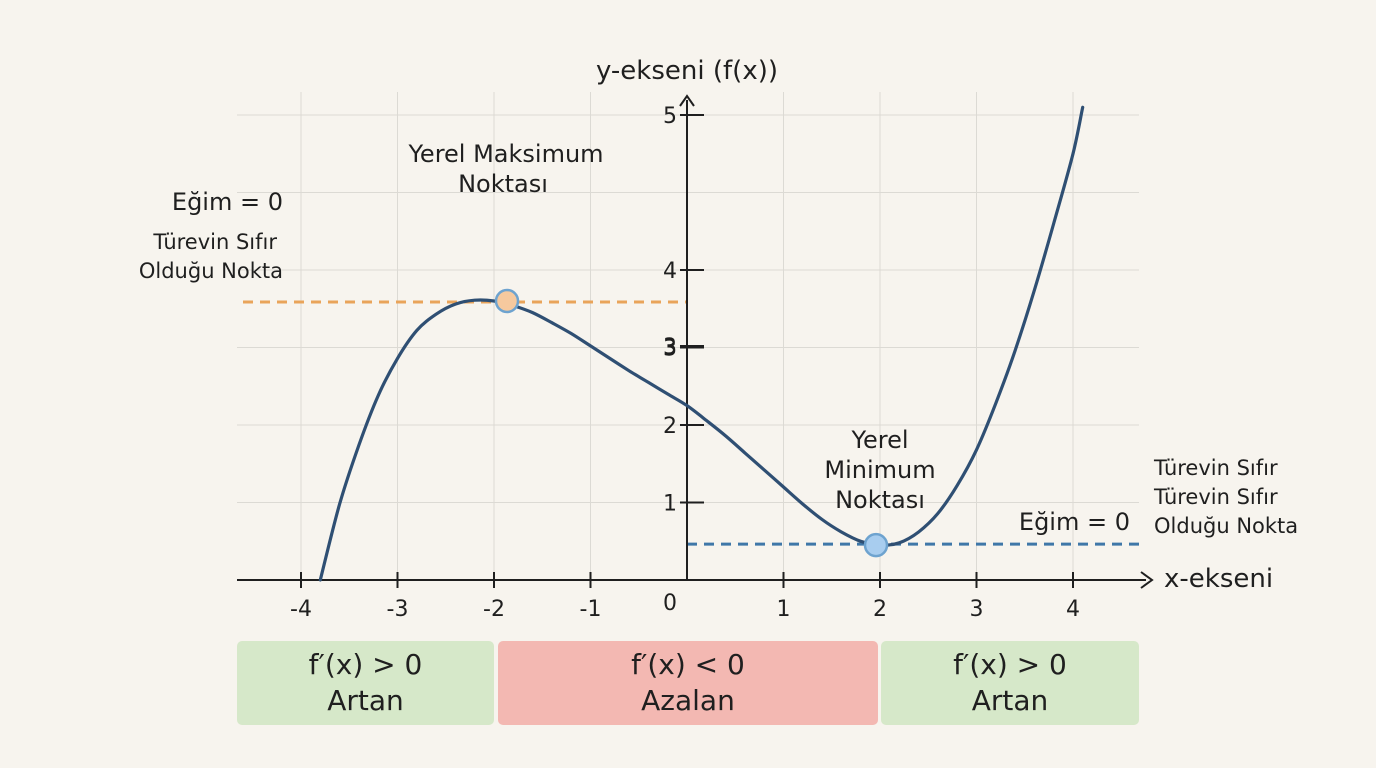  I want to click on left-note: Olduğu Nokta, so click(211, 271).